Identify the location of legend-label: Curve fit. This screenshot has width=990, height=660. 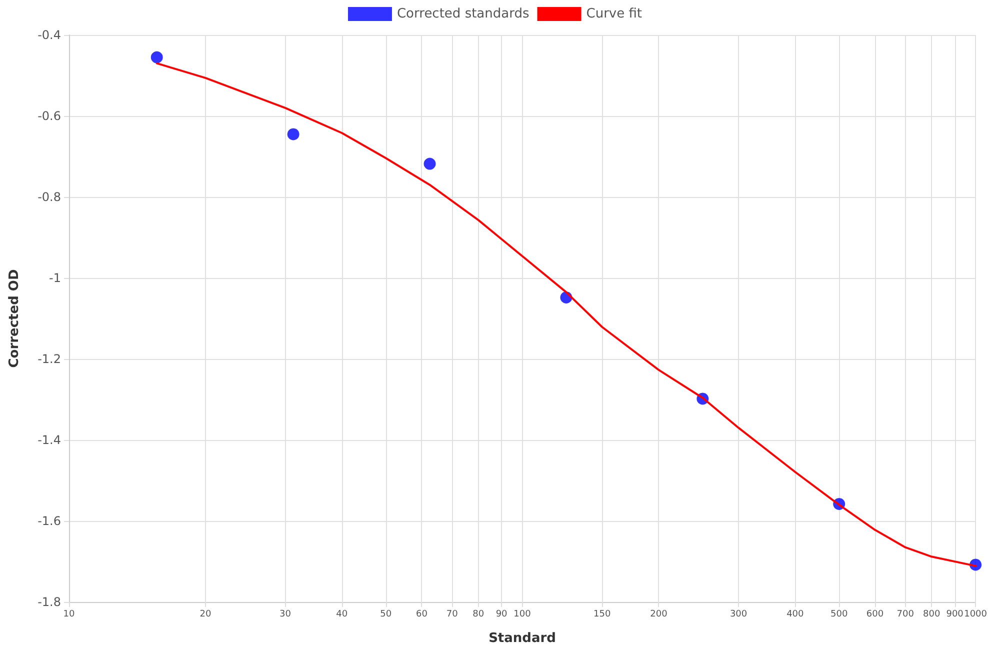
(614, 14).